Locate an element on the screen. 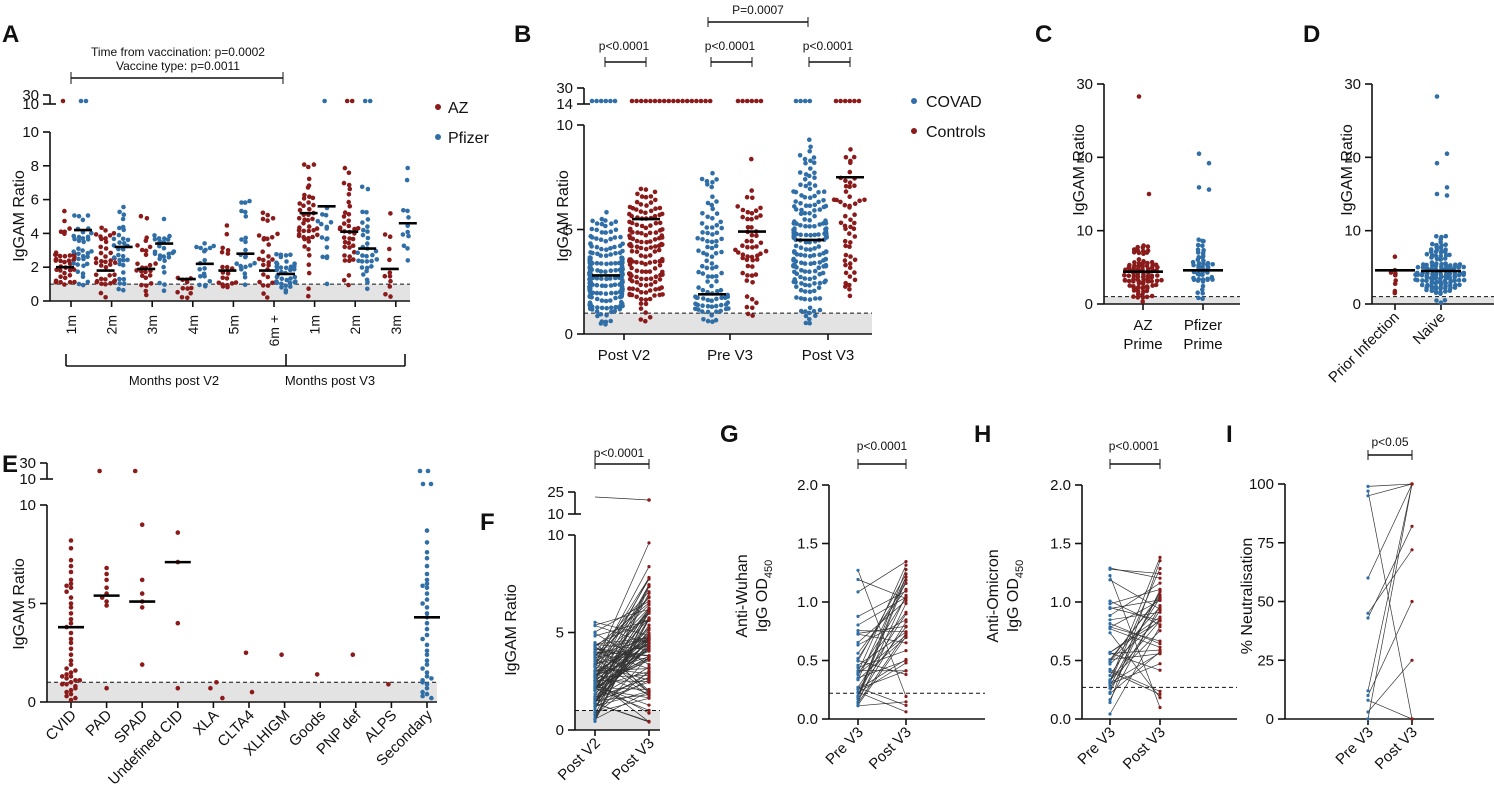 The image size is (1494, 812). panel-b-y-tick-label-2: 10 is located at coordinates (564, 125).